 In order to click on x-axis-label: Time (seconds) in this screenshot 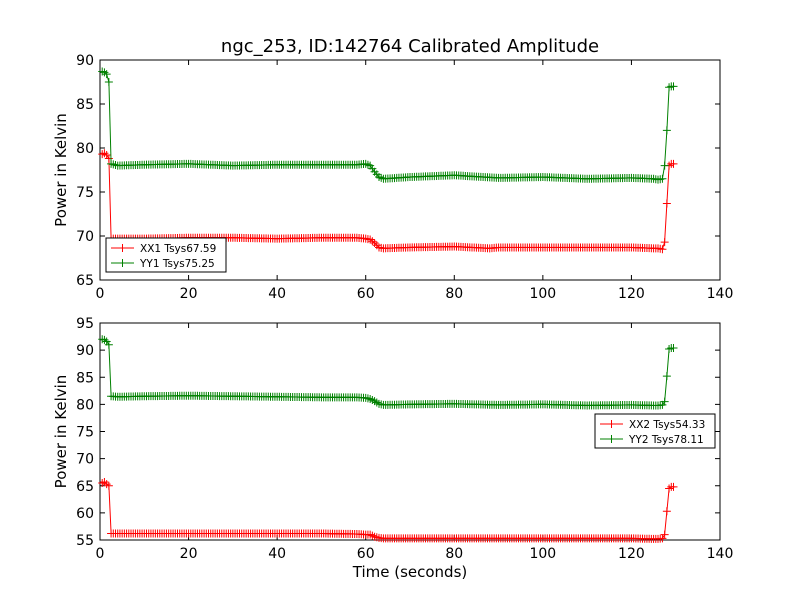, I will do `click(410, 572)`.